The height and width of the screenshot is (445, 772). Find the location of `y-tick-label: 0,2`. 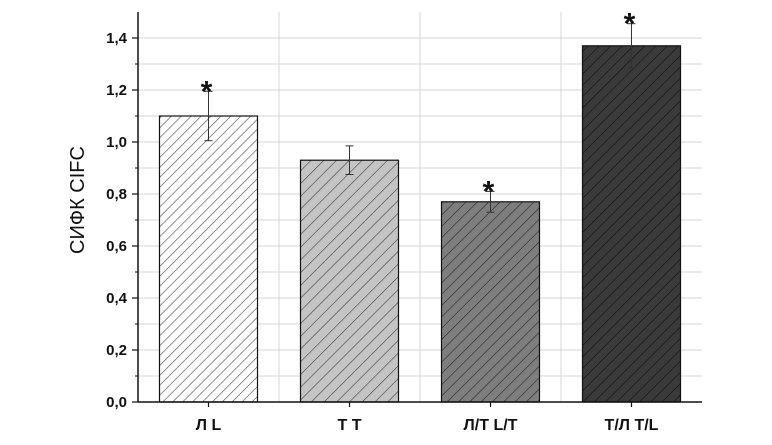

y-tick-label: 0,2 is located at coordinates (116, 350).